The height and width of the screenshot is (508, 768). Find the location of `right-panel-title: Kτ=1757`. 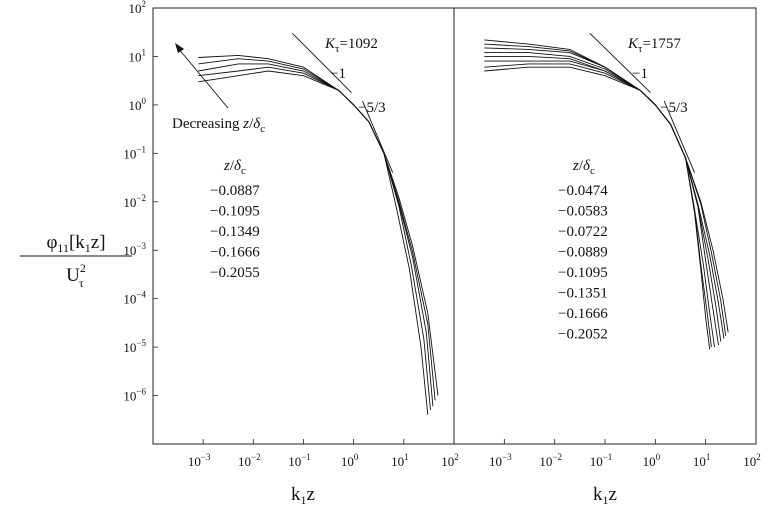

right-panel-title: Kτ=1757 is located at coordinates (654, 45).